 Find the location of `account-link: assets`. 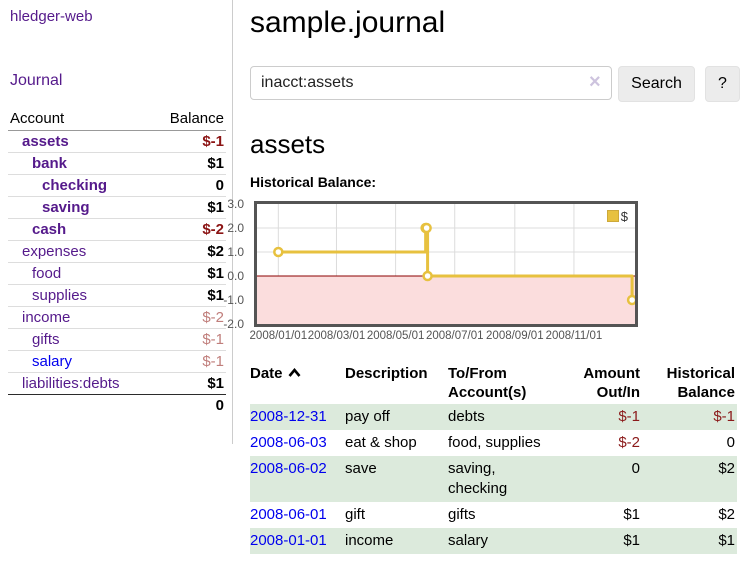

account-link: assets is located at coordinates (45, 141).